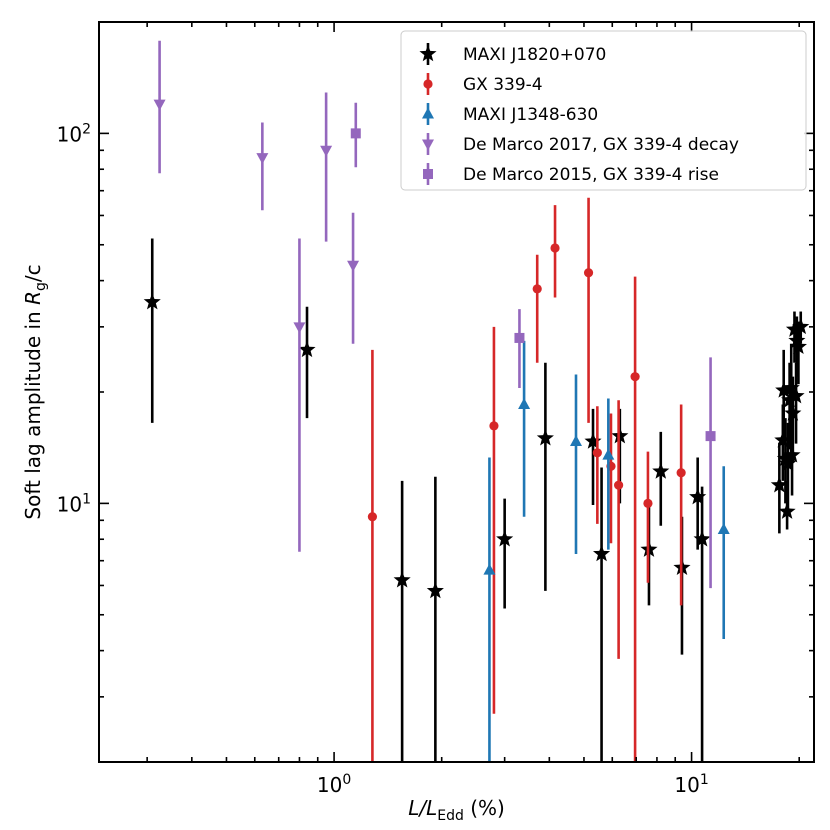  What do you see at coordinates (691, 784) in the screenshot?
I see `x-tick-label: 101` at bounding box center [691, 784].